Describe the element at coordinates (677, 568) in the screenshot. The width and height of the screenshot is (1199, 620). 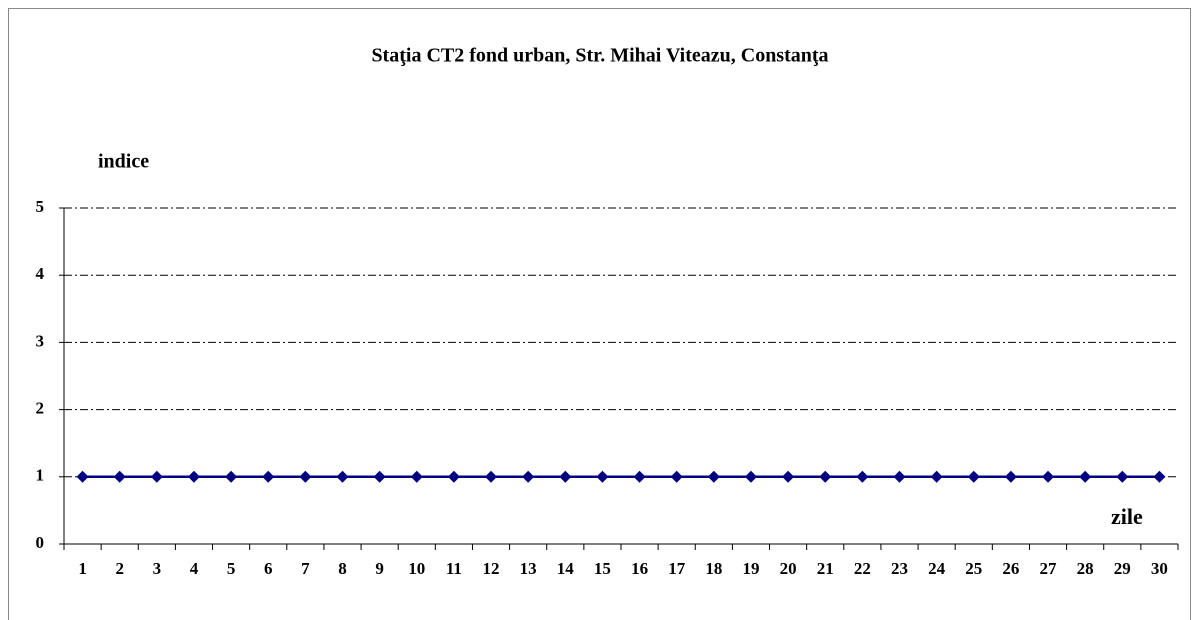
I see `x-tick-label: 17` at that location.